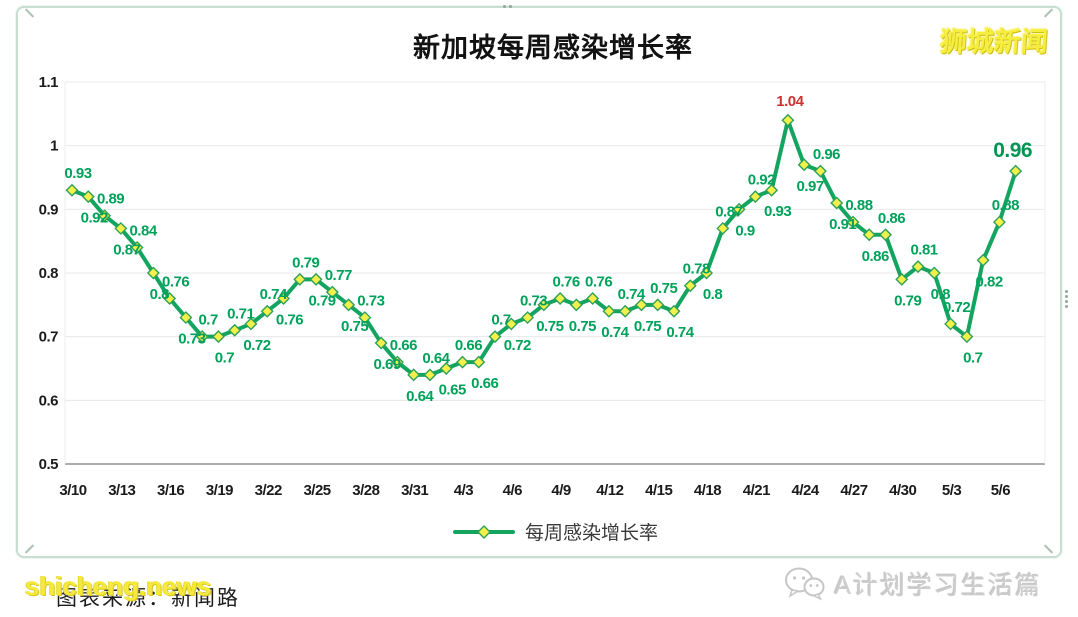  I want to click on y-axis-tick-label: 0.8, so click(49, 273).